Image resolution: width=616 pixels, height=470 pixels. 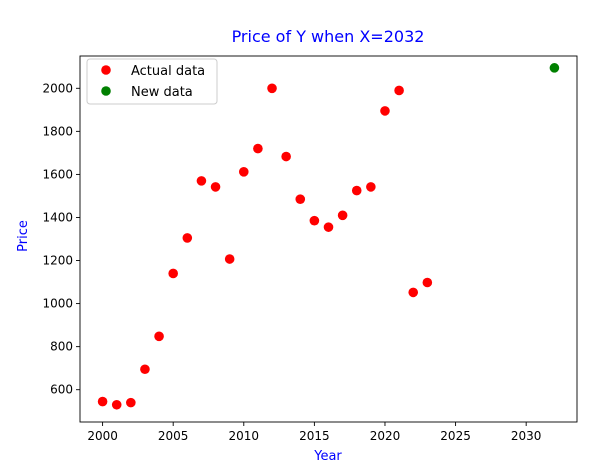 I want to click on y-tick-label: 1000, so click(x=57, y=304).